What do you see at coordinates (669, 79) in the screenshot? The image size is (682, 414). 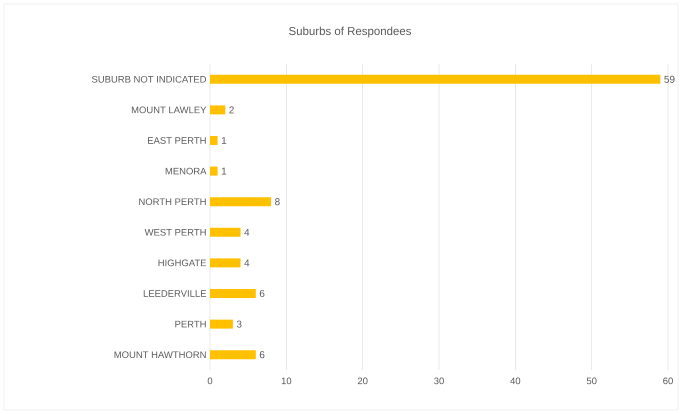 I see `data-label: 59` at bounding box center [669, 79].